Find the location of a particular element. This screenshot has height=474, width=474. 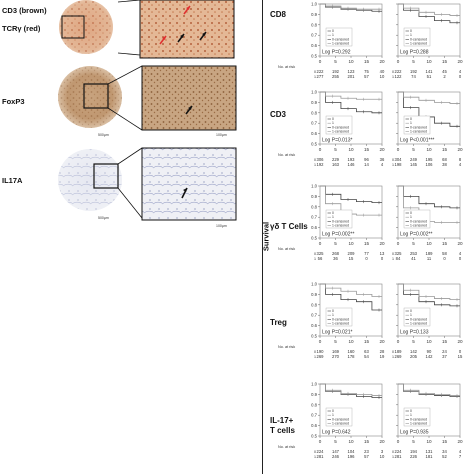

risk-count: 77 is located at coordinates (366, 253).